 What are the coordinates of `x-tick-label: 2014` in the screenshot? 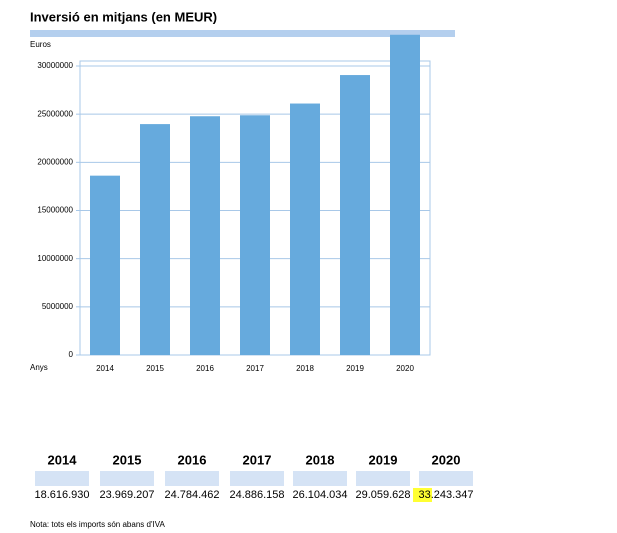 It's located at (105, 368).